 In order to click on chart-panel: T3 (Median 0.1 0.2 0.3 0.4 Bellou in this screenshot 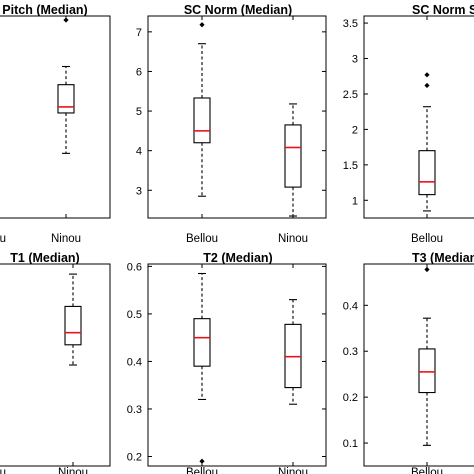, I will do `click(408, 362)`.